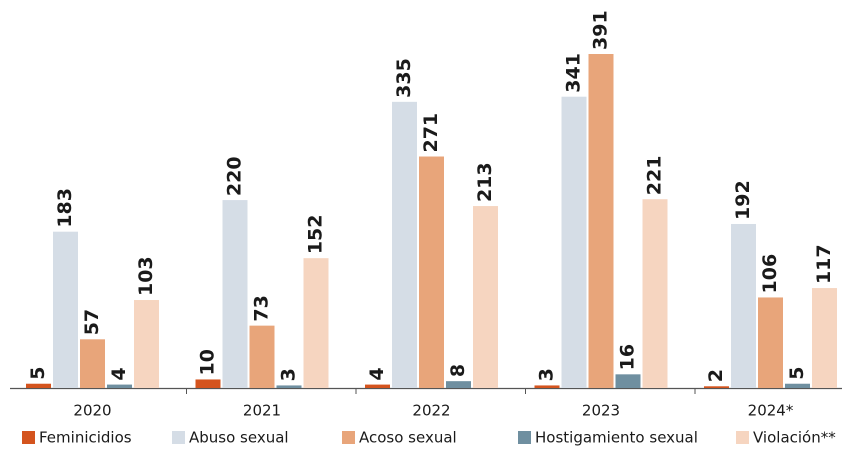  What do you see at coordinates (92, 411) in the screenshot?
I see `x-tick-label: 2020` at bounding box center [92, 411].